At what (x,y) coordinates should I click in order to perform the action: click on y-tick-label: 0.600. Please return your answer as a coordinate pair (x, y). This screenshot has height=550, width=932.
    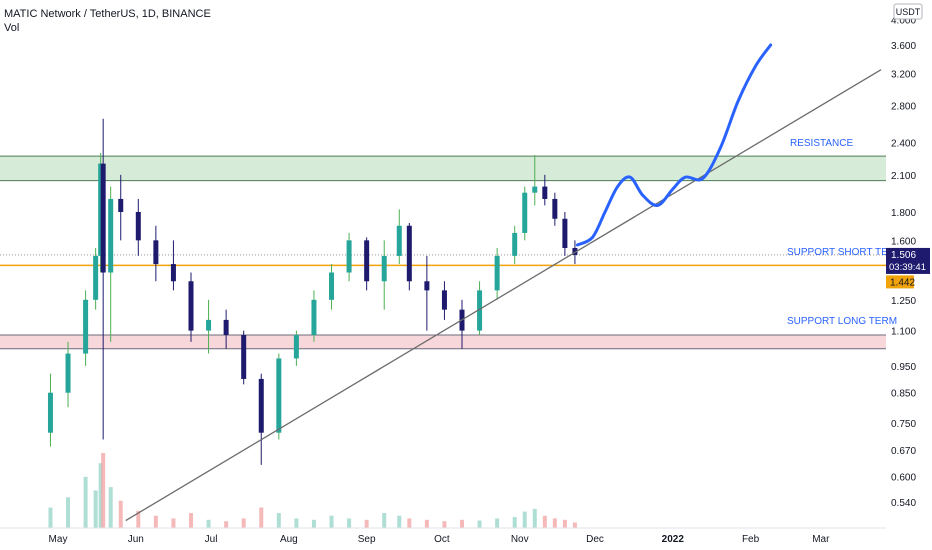
    Looking at the image, I should click on (903, 478).